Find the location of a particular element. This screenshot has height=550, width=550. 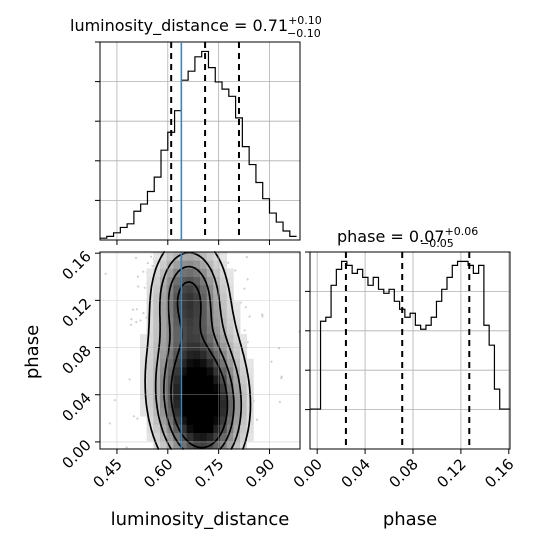

xtick-label-phase-1: 0.04 is located at coordinates (356, 473).